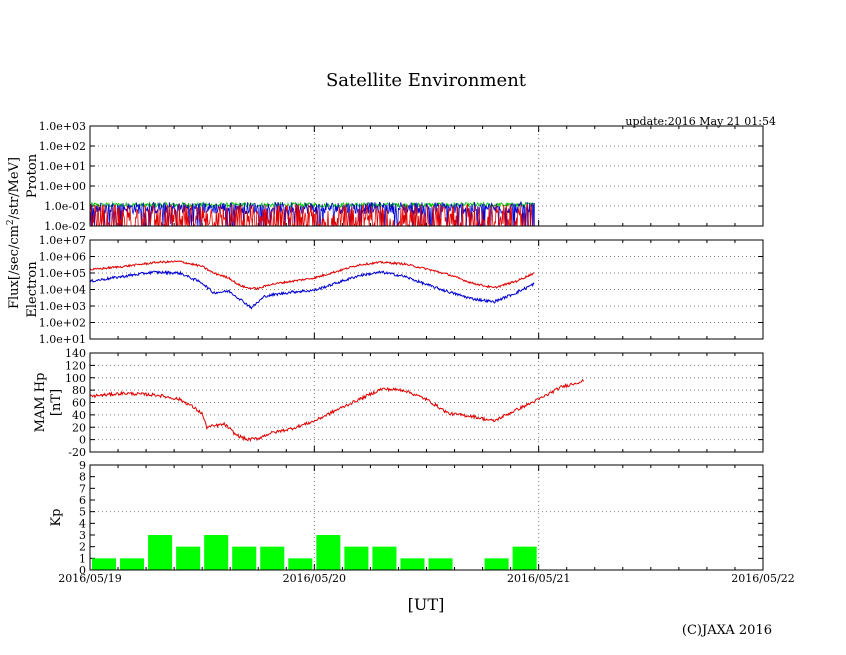 The height and width of the screenshot is (655, 846). What do you see at coordinates (82, 477) in the screenshot?
I see `y-tick-label: 8` at bounding box center [82, 477].